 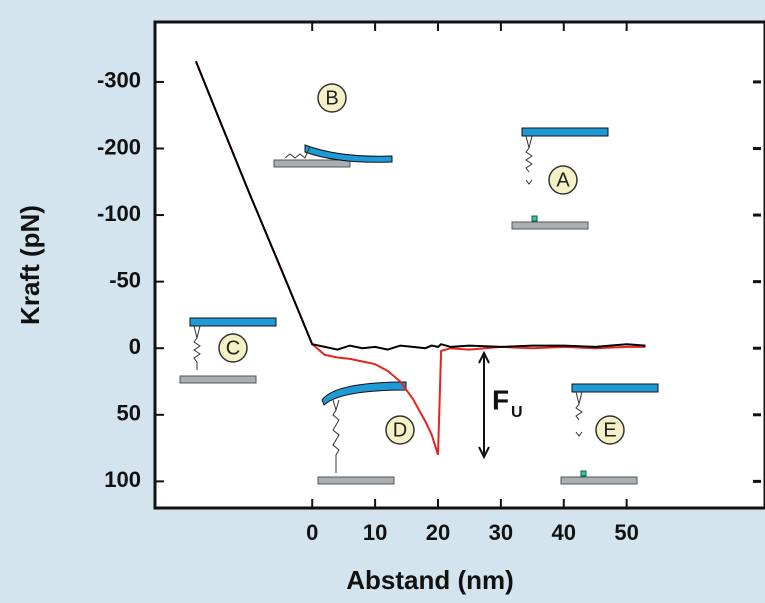 I want to click on x-tick-label: 0, so click(x=312, y=532).